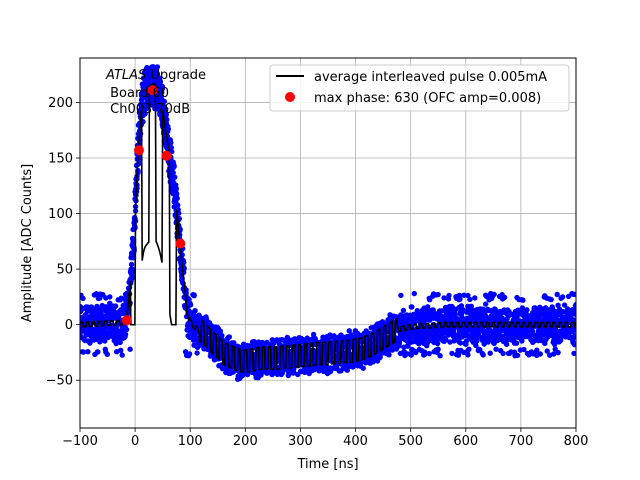 This screenshot has height=480, width=640. What do you see at coordinates (327, 464) in the screenshot?
I see `x-axis-label: Time [ns]` at bounding box center [327, 464].